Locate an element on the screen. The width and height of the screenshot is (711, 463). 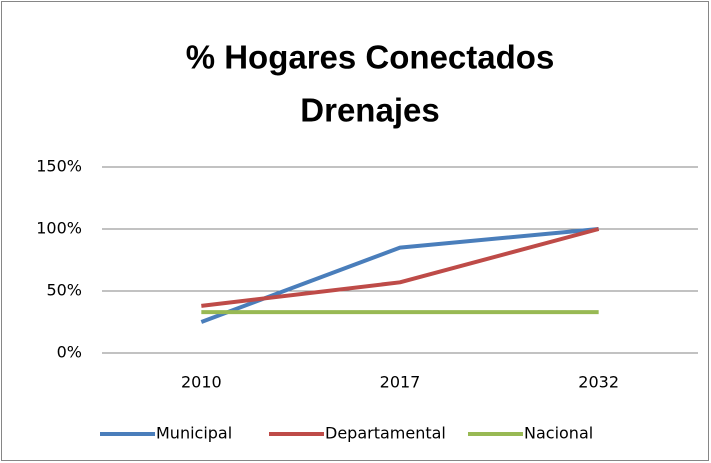
line-series is located at coordinates (400, 267).